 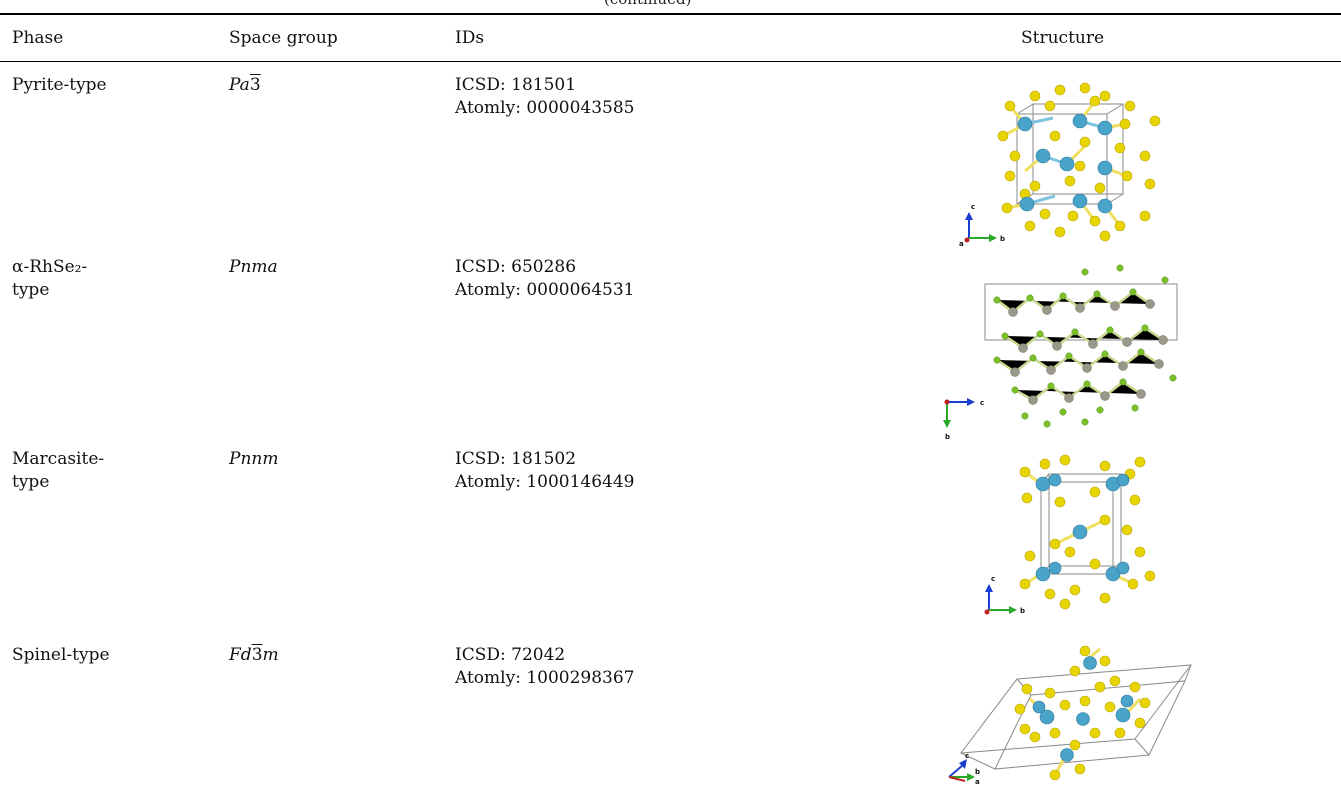 I want to click on ids-cell-alpha-rhse2: ICSD: 650286 Atomly: 0000064531, so click(x=545, y=279).